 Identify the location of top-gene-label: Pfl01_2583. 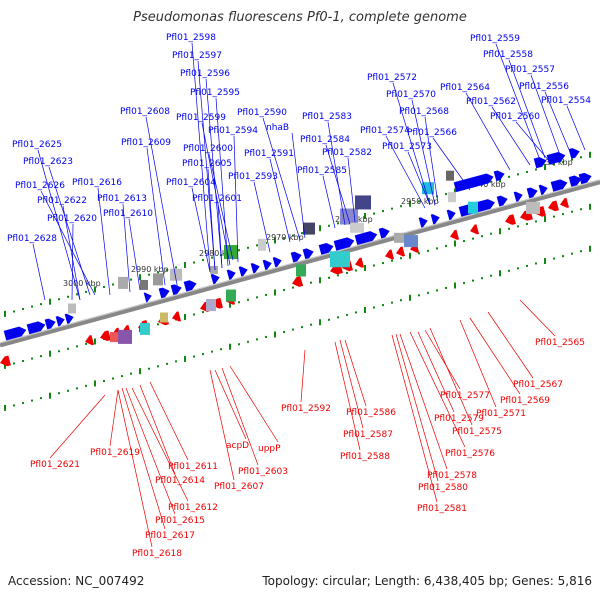
(327, 117).